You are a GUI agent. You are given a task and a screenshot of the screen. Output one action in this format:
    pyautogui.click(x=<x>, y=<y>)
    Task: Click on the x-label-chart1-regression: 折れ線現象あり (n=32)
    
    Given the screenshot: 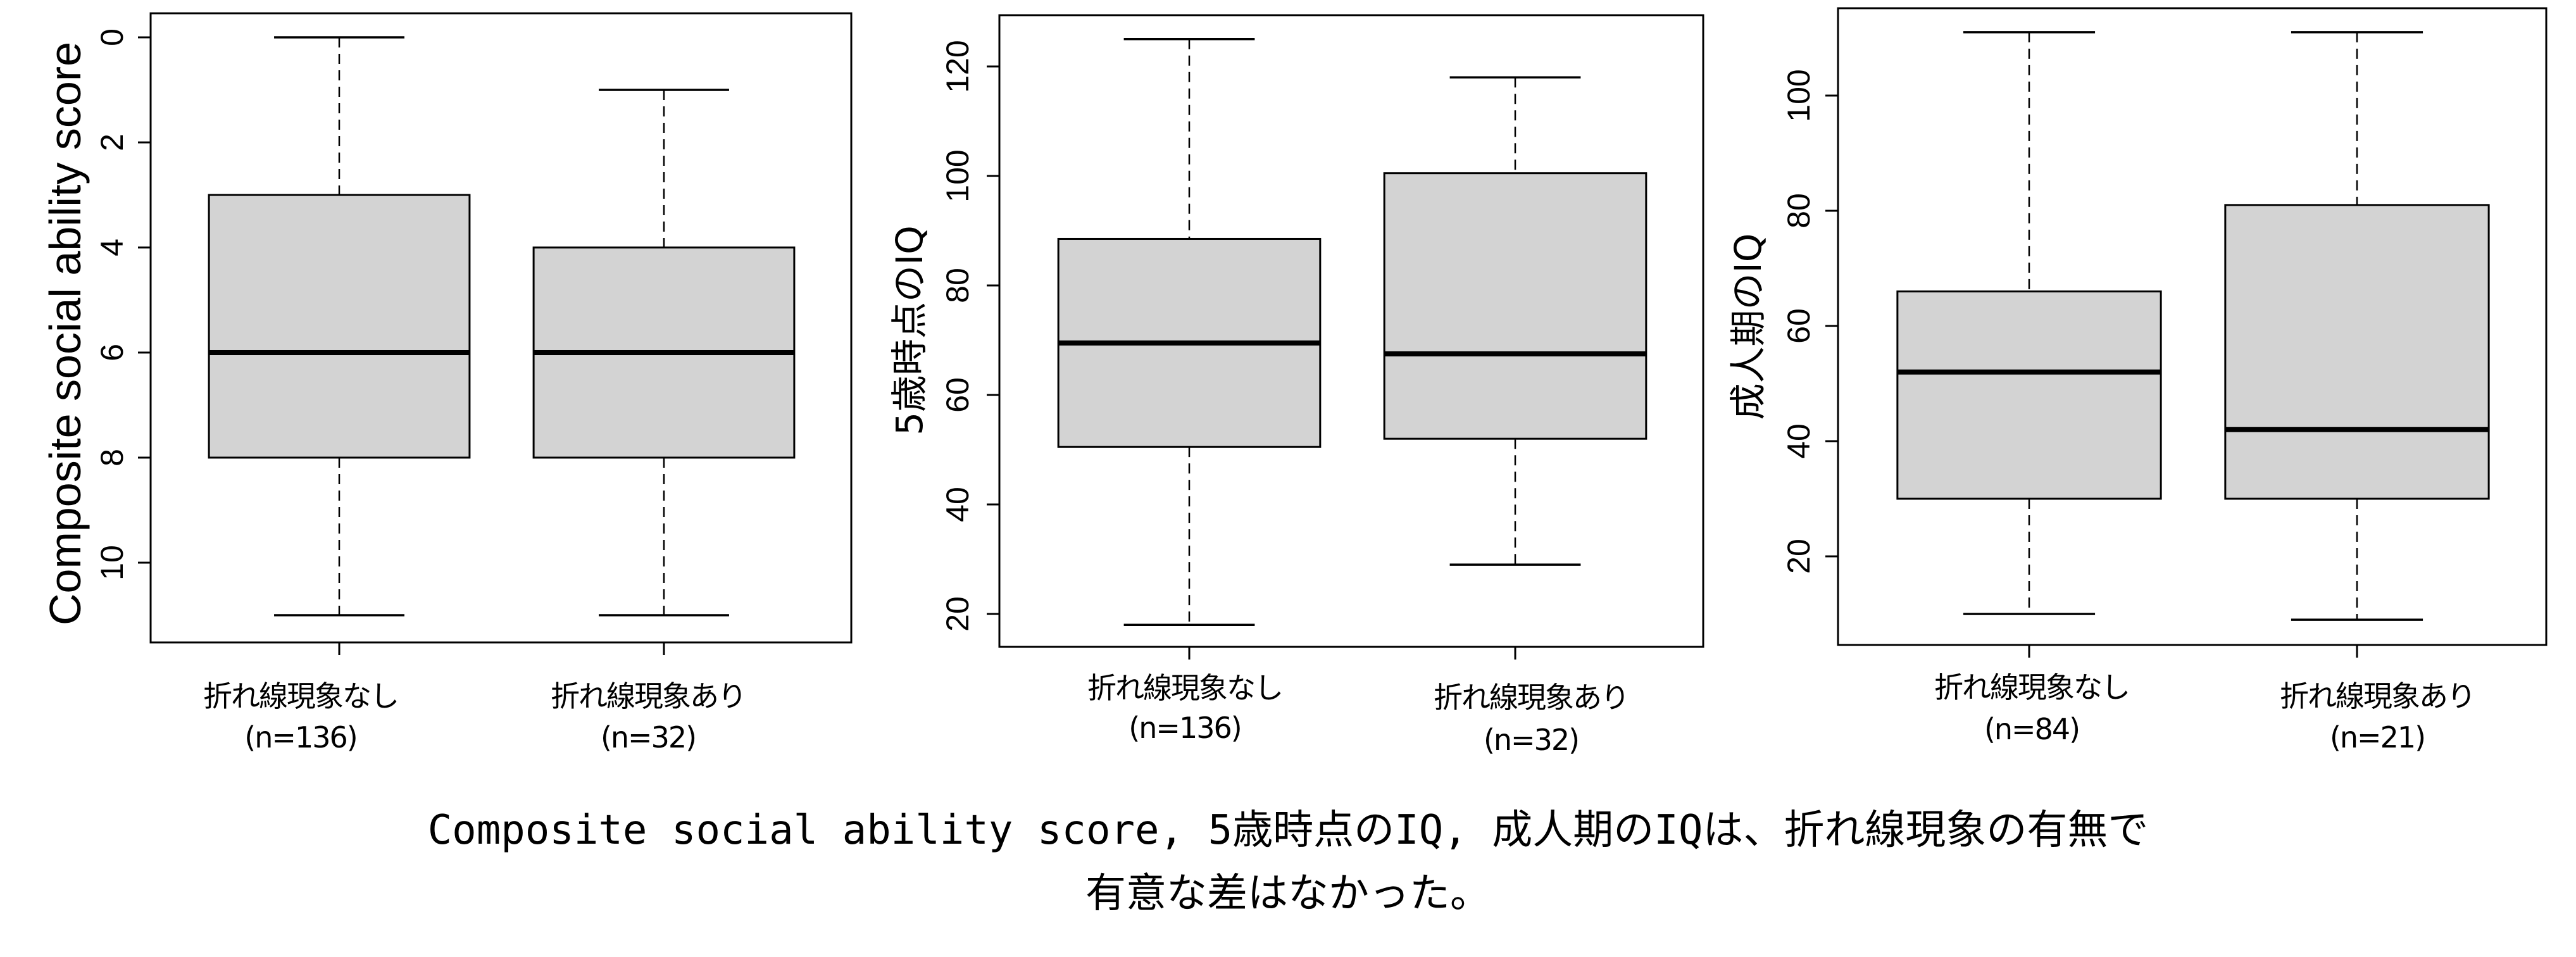 What is the action you would take?
    pyautogui.click(x=649, y=717)
    